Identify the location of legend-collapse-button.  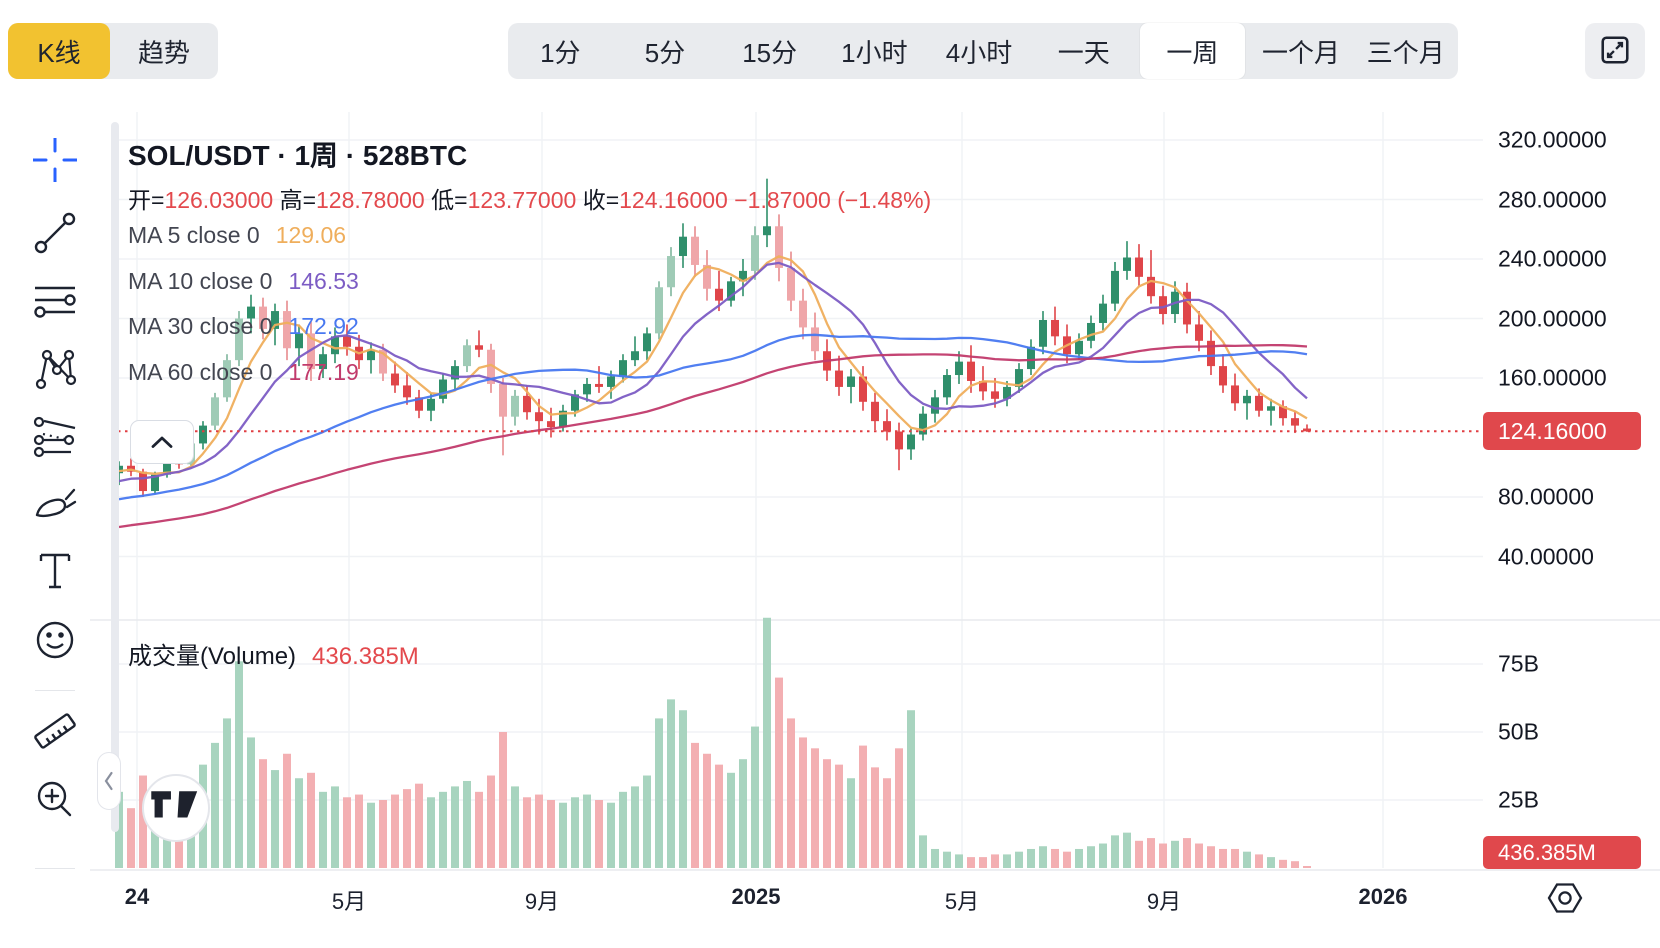
(162, 442).